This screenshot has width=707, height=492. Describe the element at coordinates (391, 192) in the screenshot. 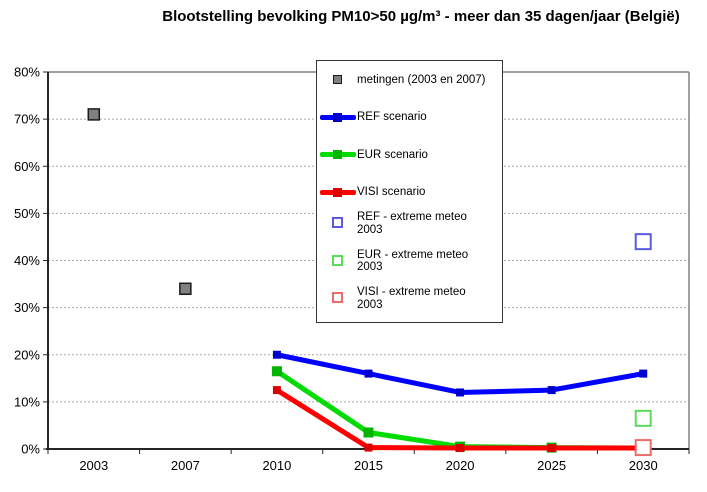

I see `visi-legend-label: VISI scenario` at that location.